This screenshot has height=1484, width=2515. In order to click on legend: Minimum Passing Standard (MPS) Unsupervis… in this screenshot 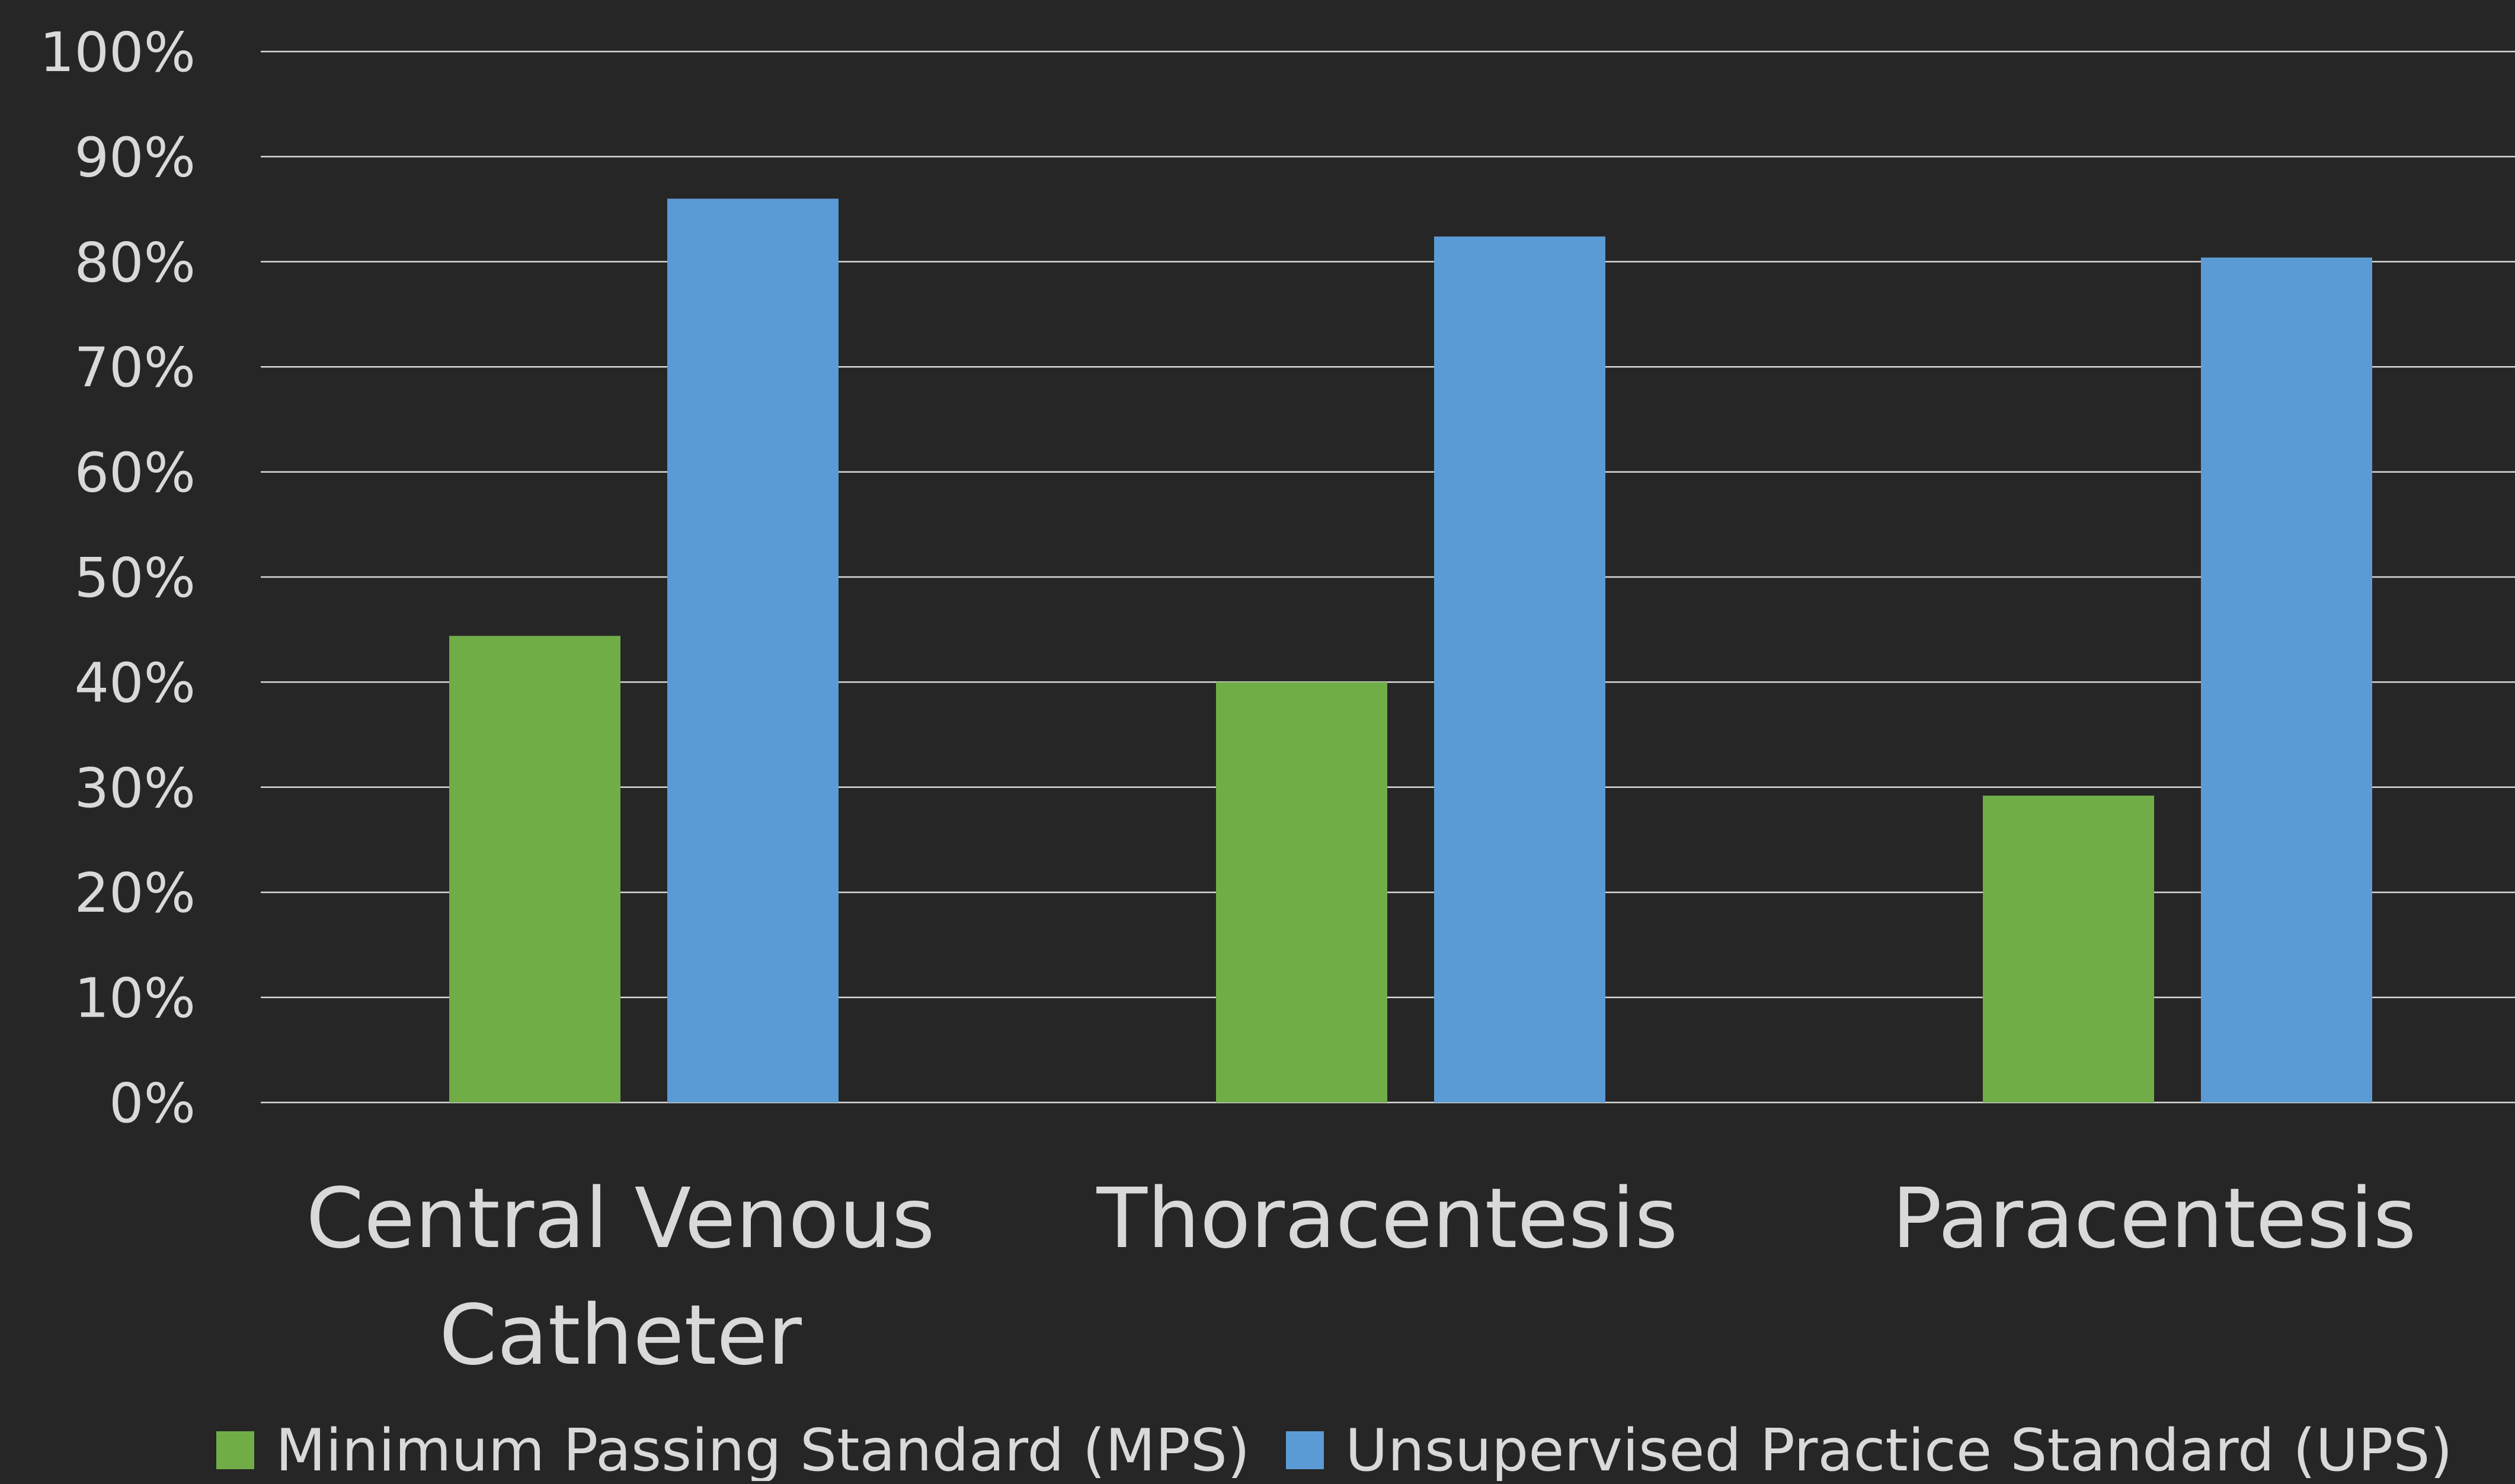, I will do `click(1335, 1450)`.